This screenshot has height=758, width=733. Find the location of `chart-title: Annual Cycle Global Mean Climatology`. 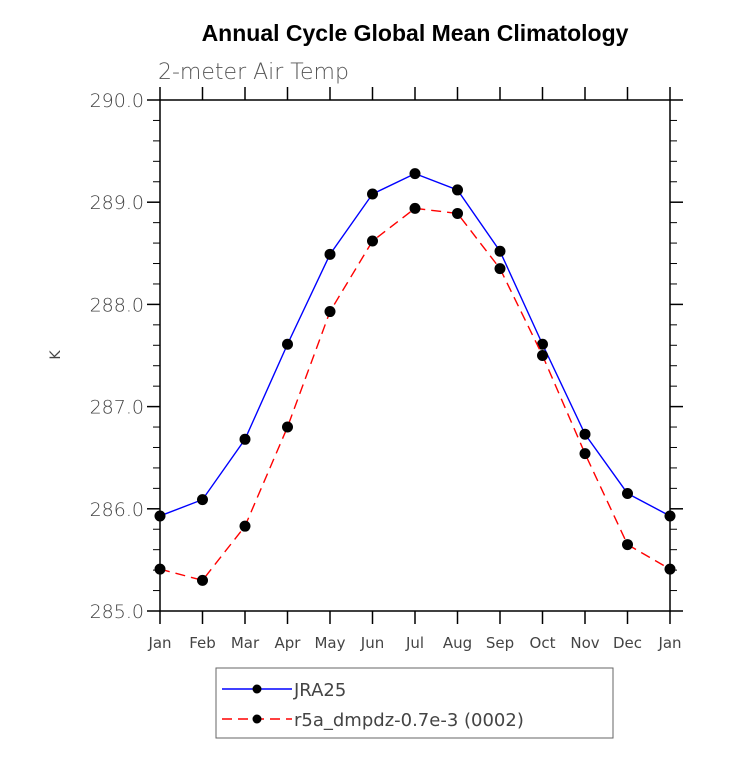

chart-title: Annual Cycle Global Mean Climatology is located at coordinates (415, 33).